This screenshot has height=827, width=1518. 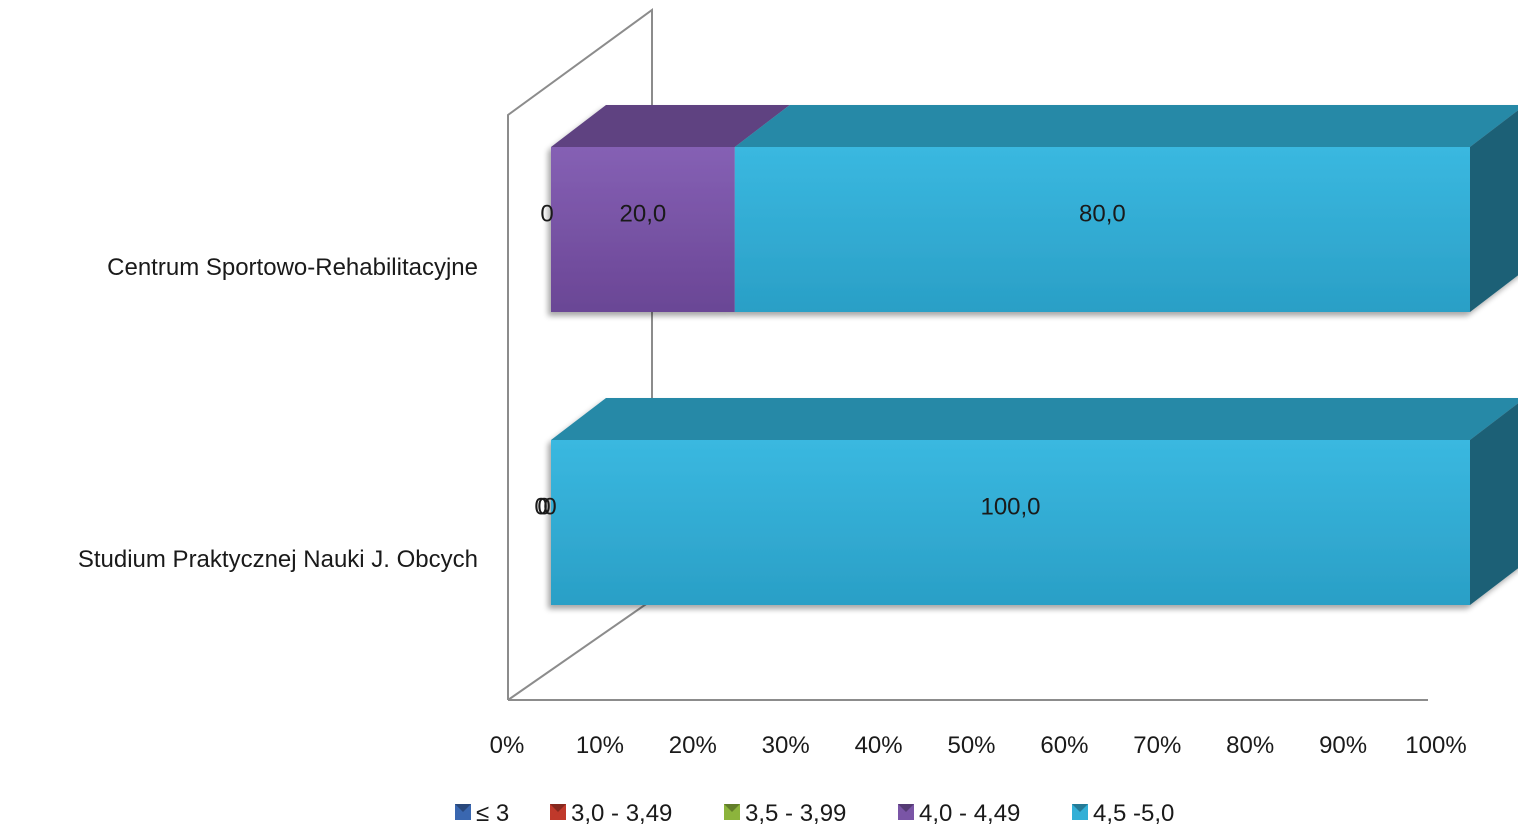 I want to click on legend-label-2: 3,5 - 3,99, so click(x=795, y=813).